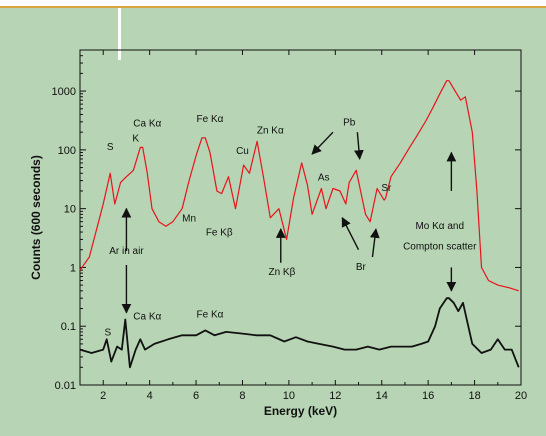 The image size is (546, 436). Describe the element at coordinates (36, 217) in the screenshot. I see `y-axis-label: Counts (600 seconds)` at that location.